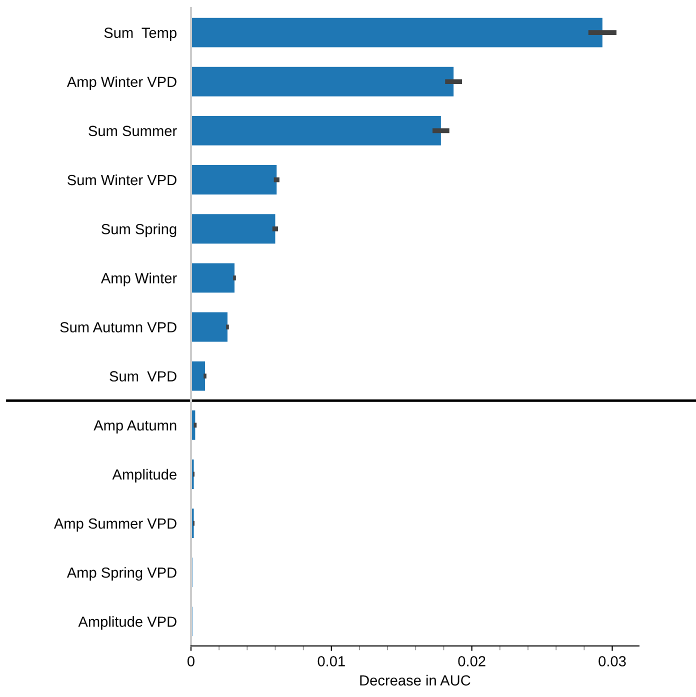  Describe the element at coordinates (415, 680) in the screenshot. I see `x-axis-title: Decrease in AUC` at that location.